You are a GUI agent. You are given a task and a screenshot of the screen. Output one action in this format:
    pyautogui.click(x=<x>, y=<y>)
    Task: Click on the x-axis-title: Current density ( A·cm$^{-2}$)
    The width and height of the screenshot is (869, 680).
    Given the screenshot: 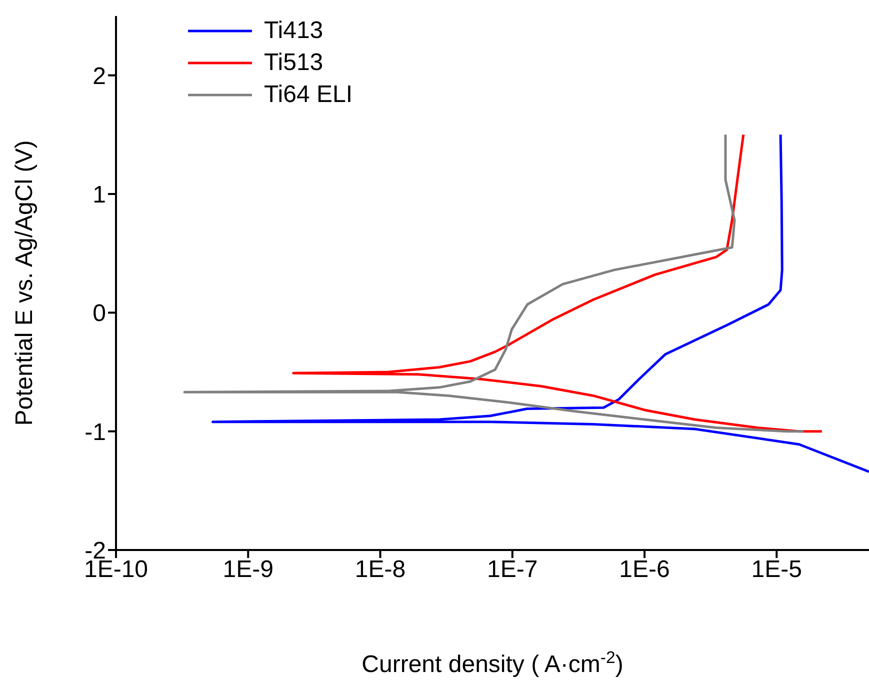 What is the action you would take?
    pyautogui.click(x=493, y=663)
    